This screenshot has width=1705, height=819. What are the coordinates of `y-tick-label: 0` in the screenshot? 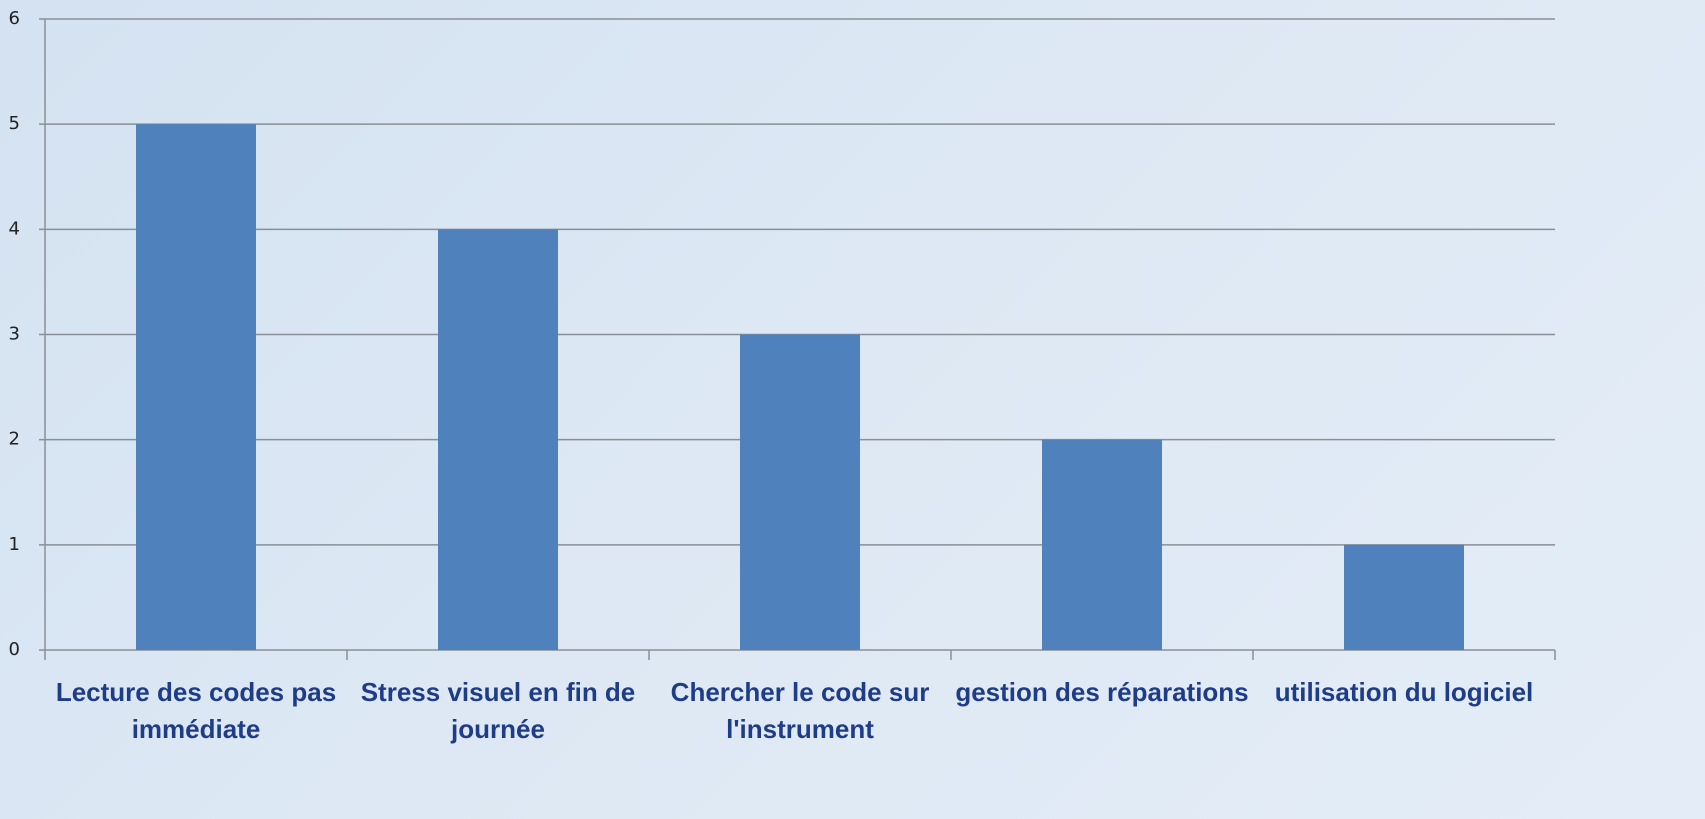 It's located at (14, 649).